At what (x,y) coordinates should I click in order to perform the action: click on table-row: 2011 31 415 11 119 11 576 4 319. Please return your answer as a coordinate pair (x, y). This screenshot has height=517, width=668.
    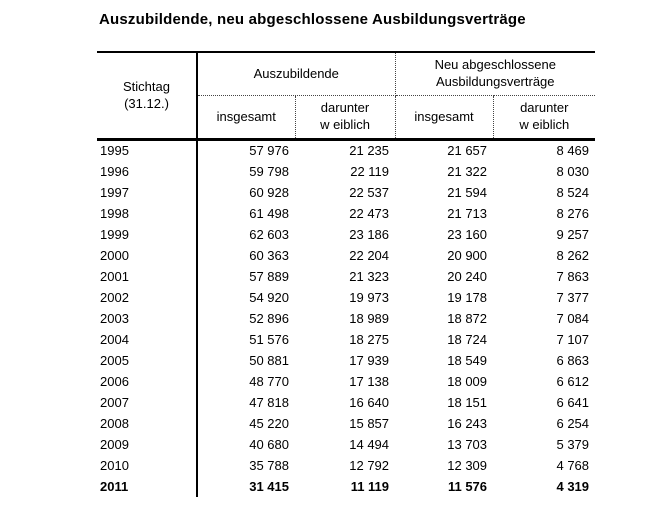
    Looking at the image, I should click on (346, 486).